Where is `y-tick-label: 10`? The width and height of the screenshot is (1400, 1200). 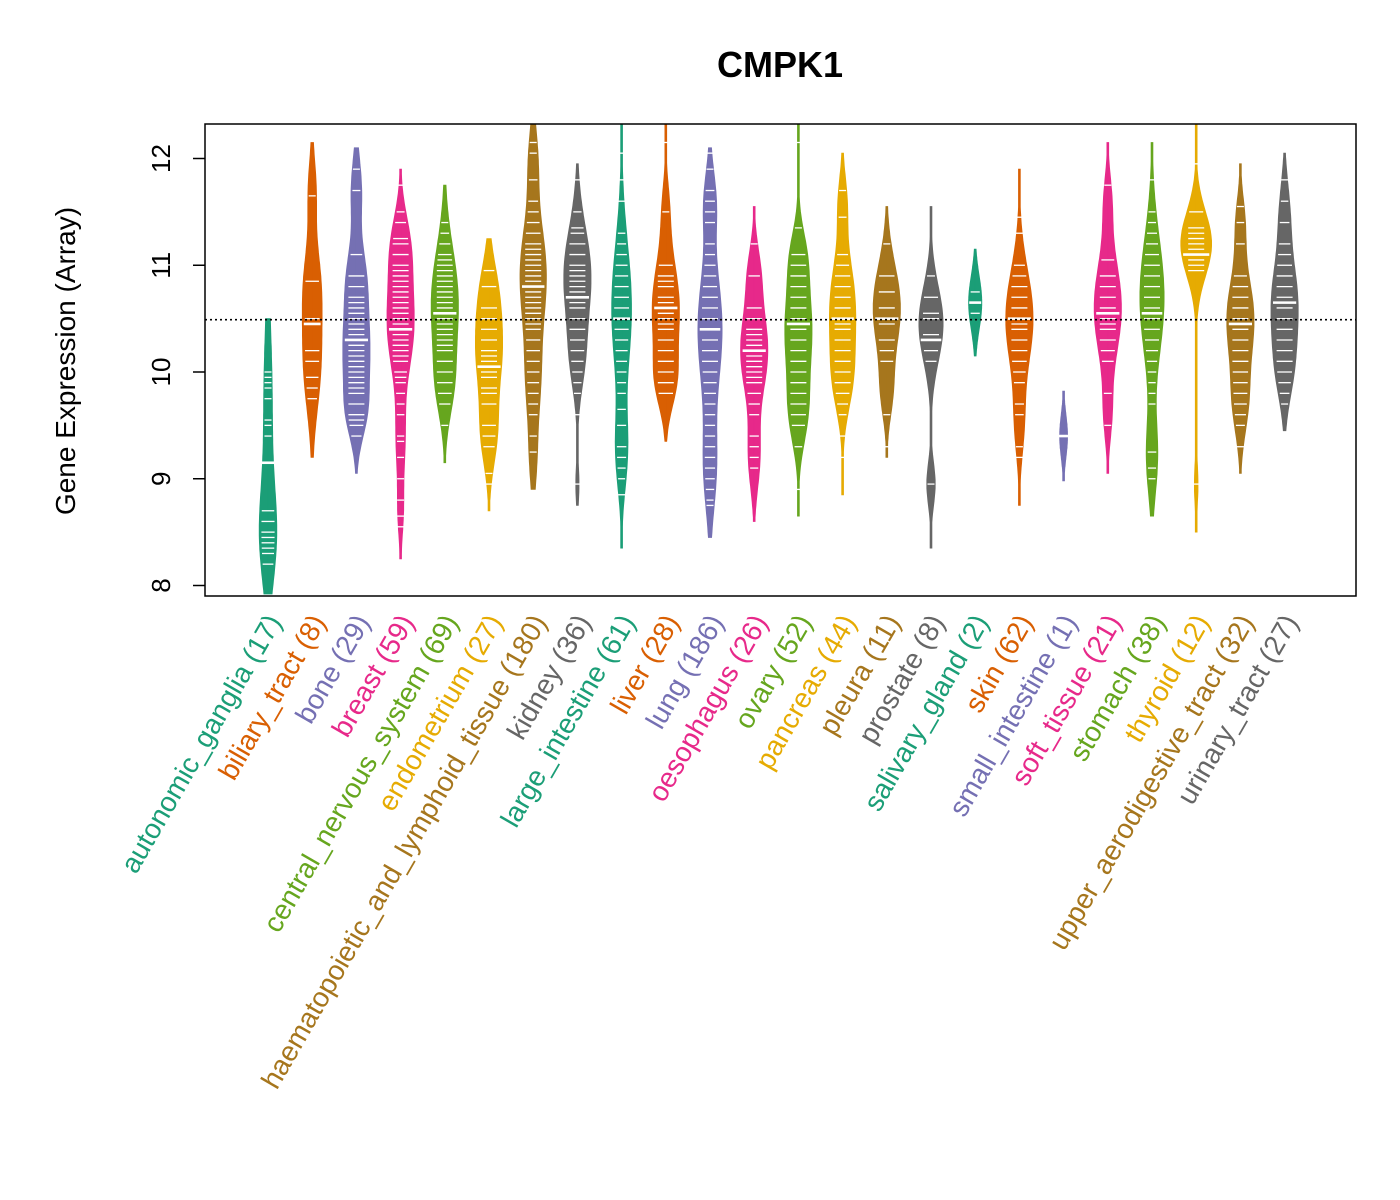 y-tick-label: 10 is located at coordinates (161, 372).